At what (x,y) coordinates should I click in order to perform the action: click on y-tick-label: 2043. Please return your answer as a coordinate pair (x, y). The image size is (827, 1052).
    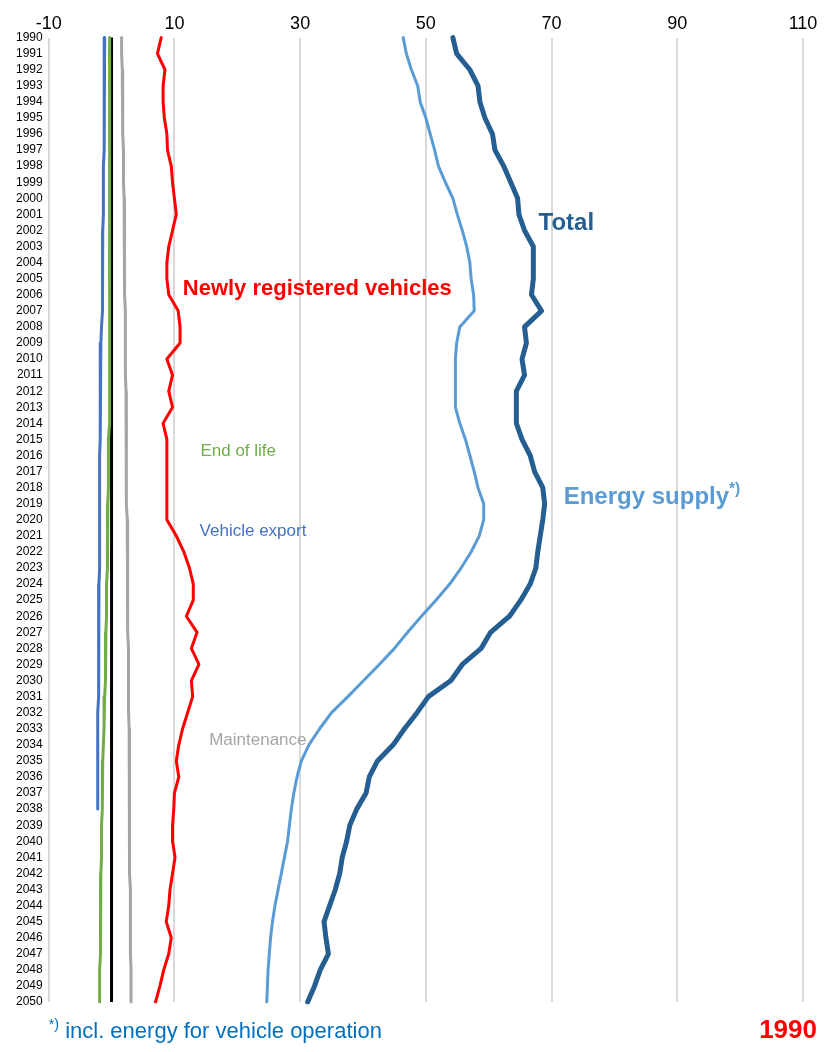
    Looking at the image, I should click on (29, 888).